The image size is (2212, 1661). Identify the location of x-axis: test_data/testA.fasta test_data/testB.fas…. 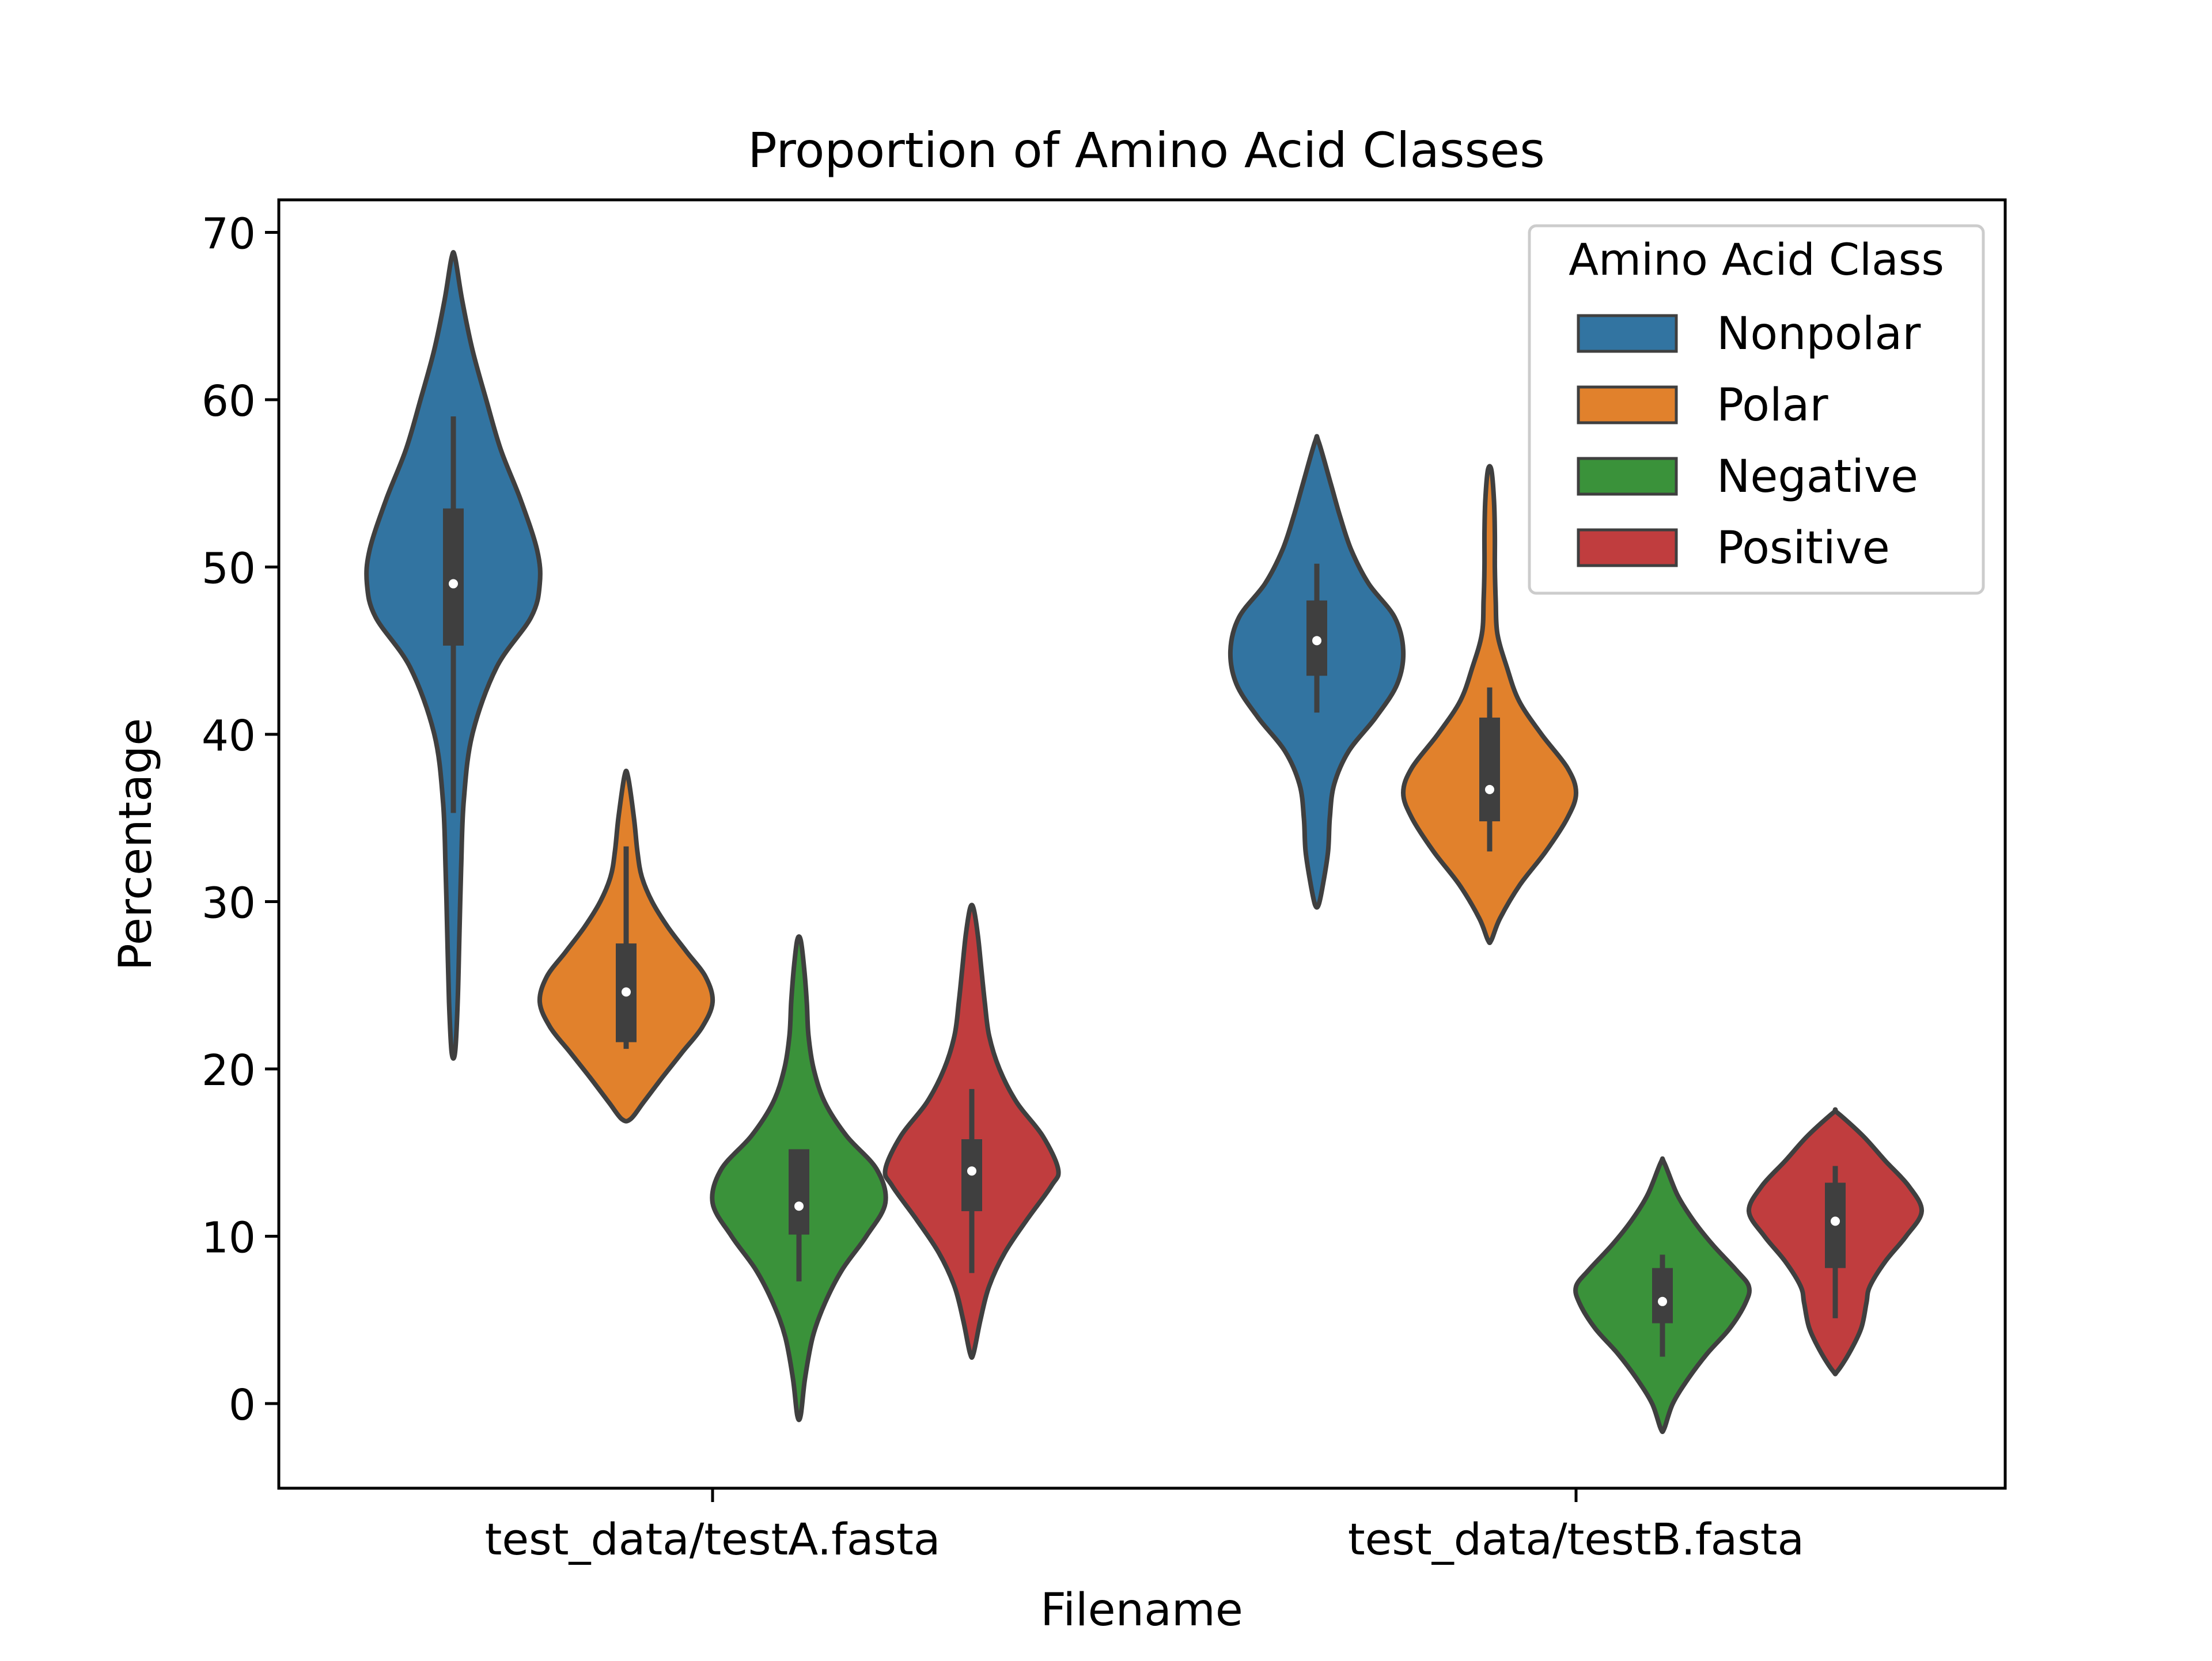
(1144, 1526).